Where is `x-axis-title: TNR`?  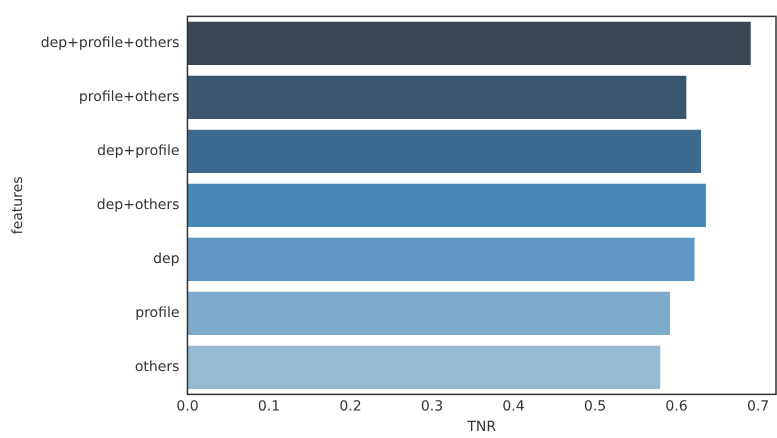 x-axis-title: TNR is located at coordinates (481, 427).